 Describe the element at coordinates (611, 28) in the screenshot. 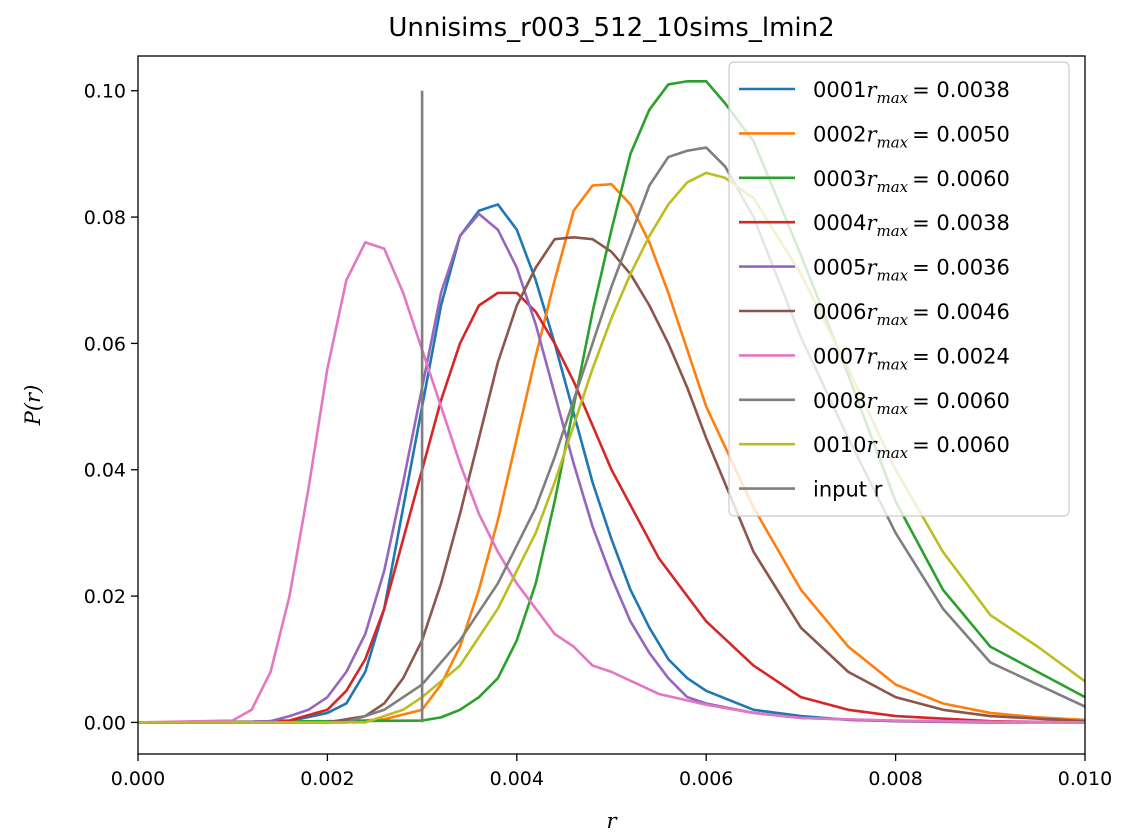

I see `chart-title: Unnisims_r003_512_10sims_lmin2` at that location.